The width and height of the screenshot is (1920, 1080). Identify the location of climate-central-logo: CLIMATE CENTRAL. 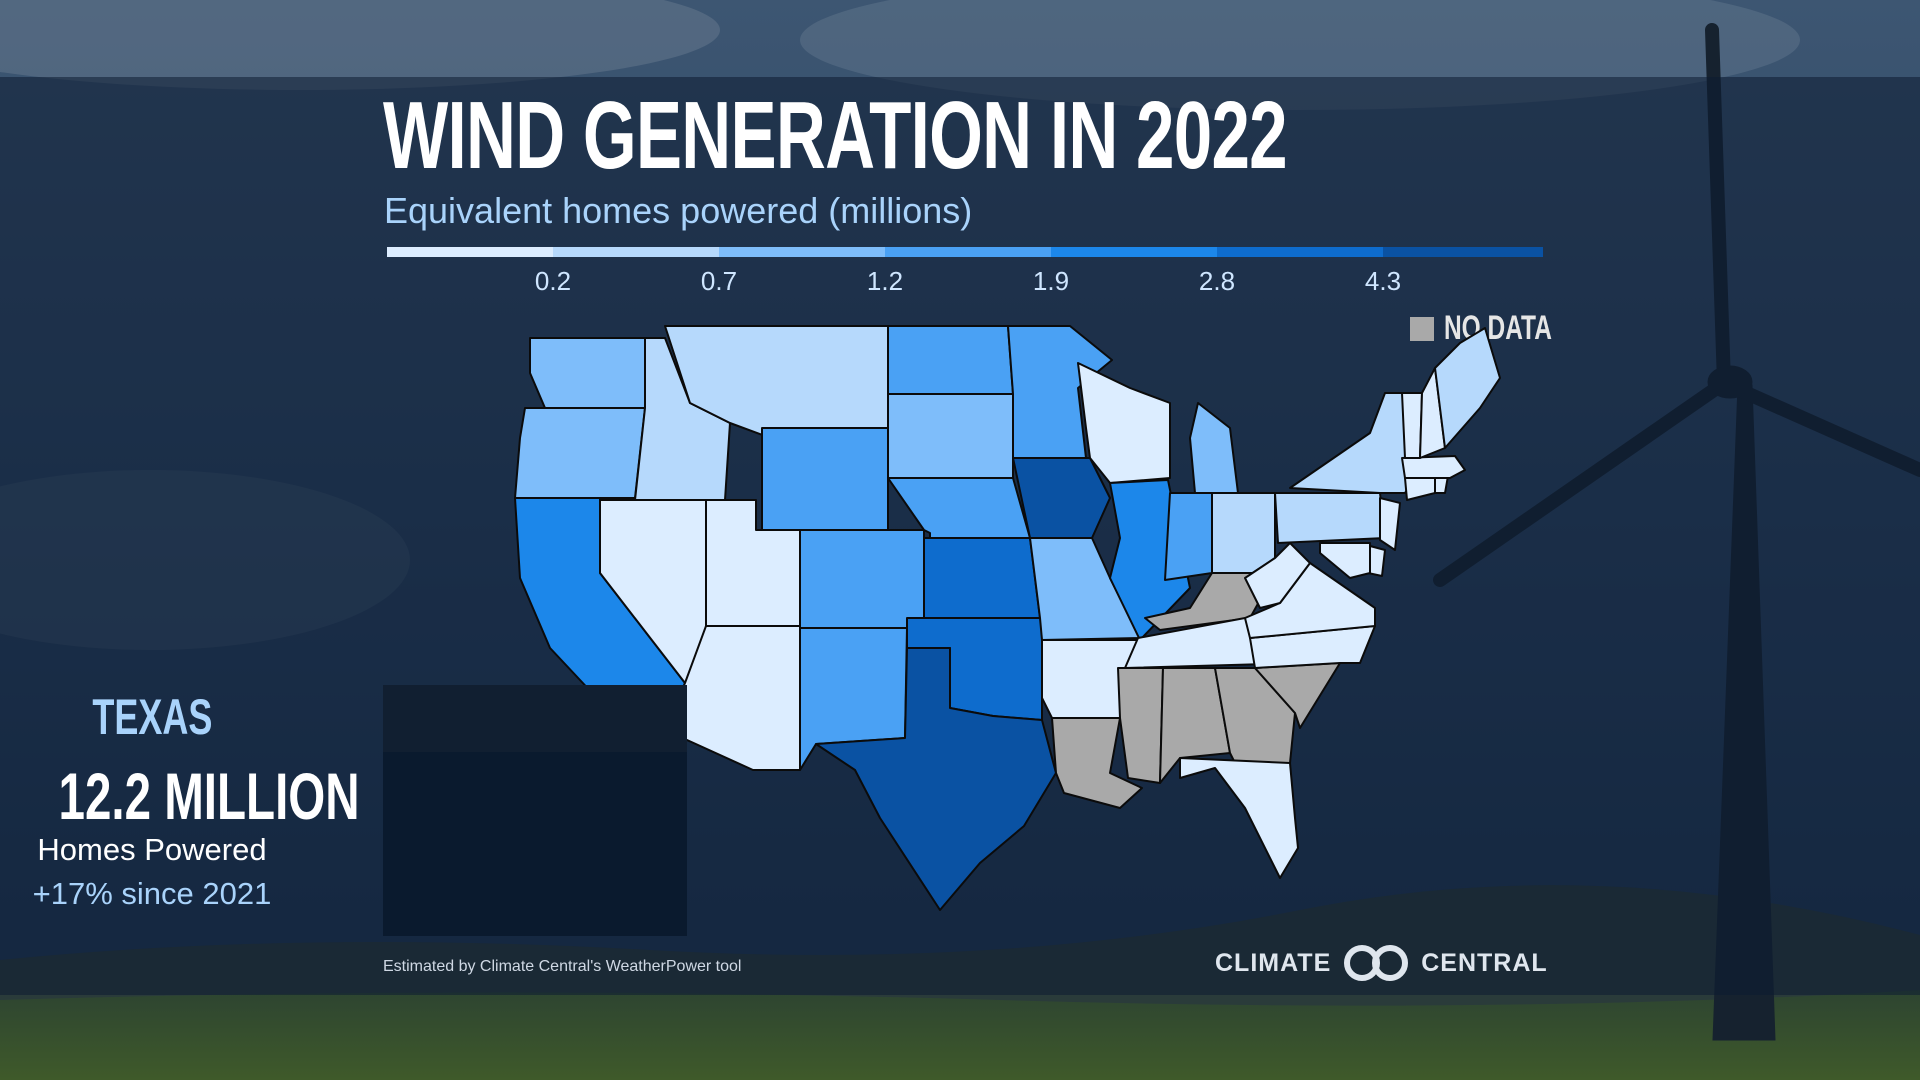
(1381, 963).